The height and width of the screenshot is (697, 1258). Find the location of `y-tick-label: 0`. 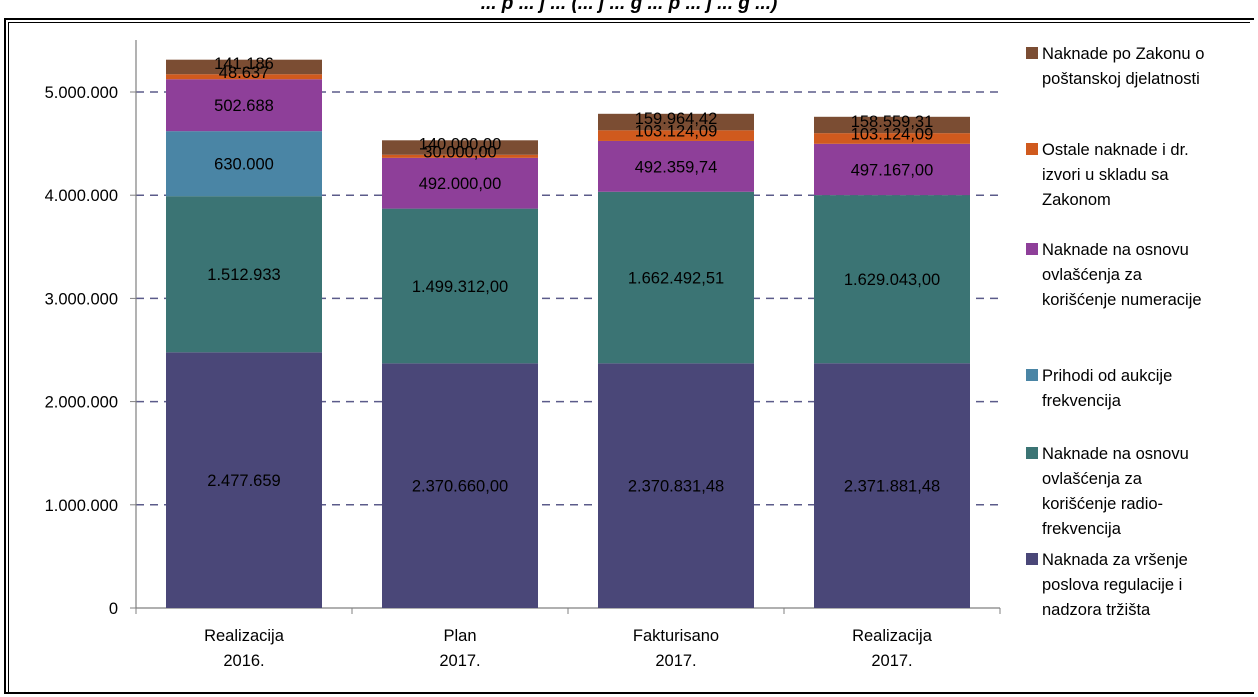

y-tick-label: 0 is located at coordinates (113, 609).